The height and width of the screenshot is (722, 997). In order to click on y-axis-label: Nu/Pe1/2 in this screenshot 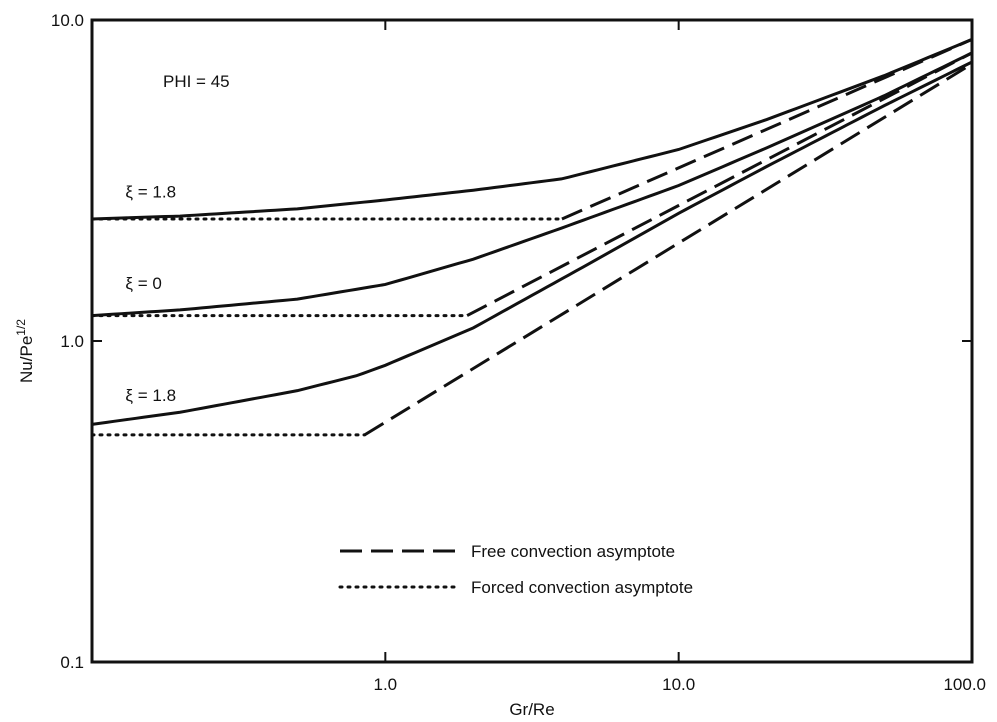, I will do `click(25, 351)`.